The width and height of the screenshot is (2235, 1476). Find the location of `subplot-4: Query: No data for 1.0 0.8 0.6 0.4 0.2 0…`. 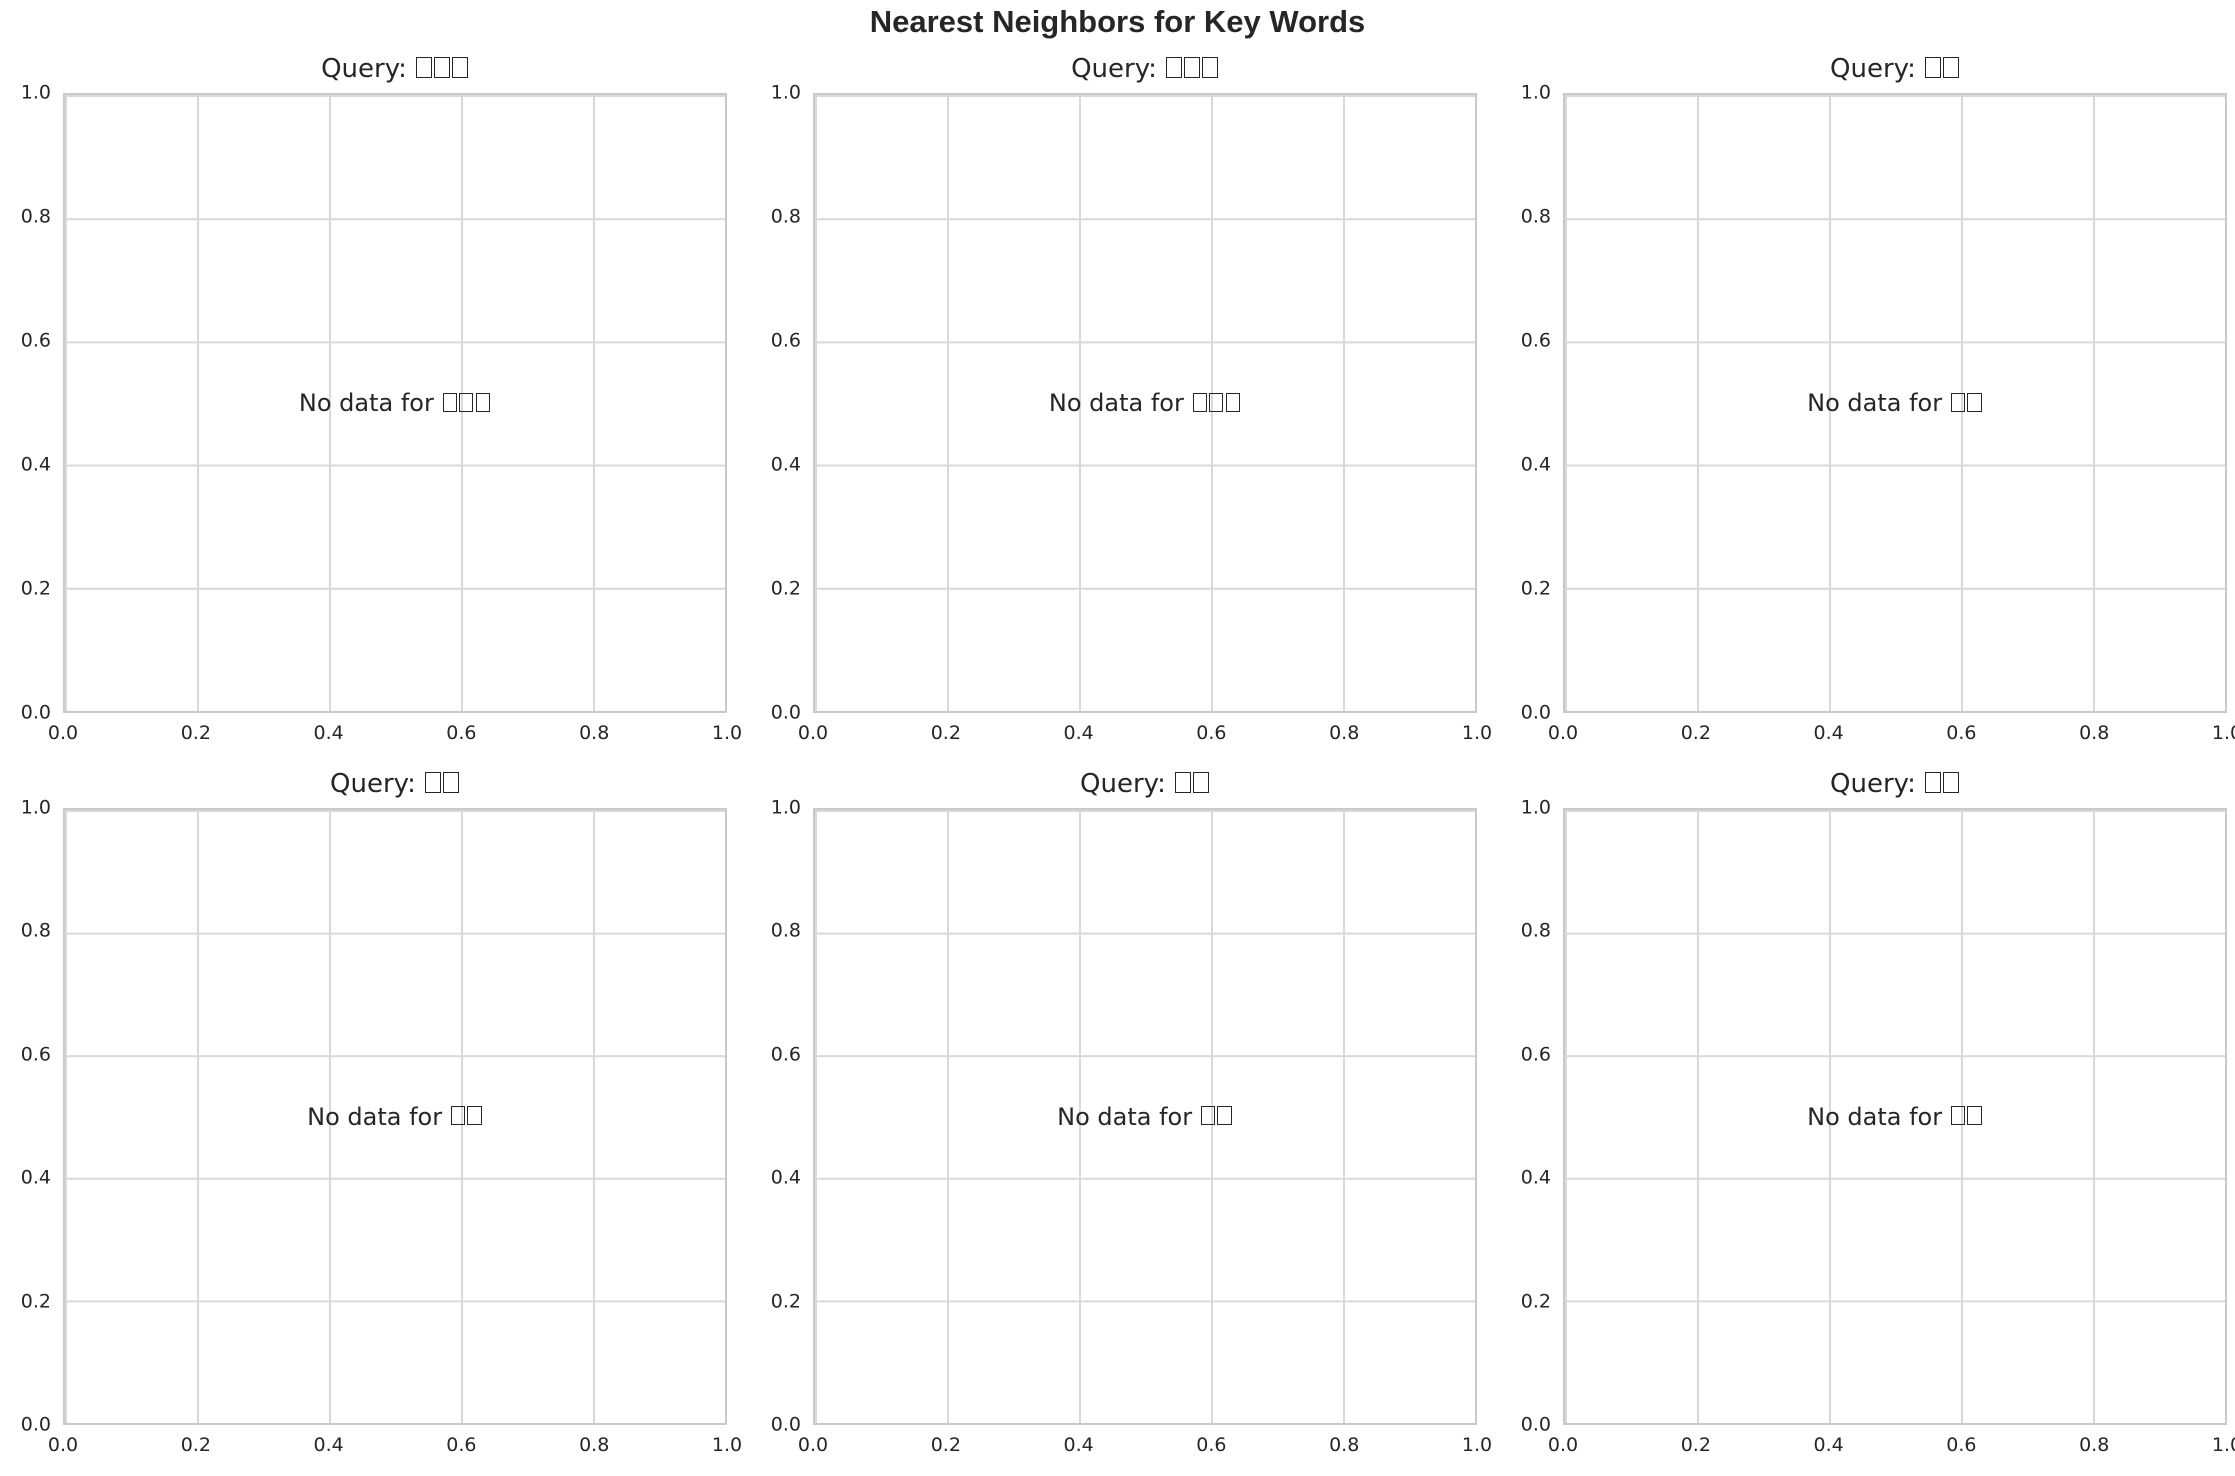

subplot-4: Query: No data for 1.0 0.8 0.6 0.4 0.2 0… is located at coordinates (381, 1112).